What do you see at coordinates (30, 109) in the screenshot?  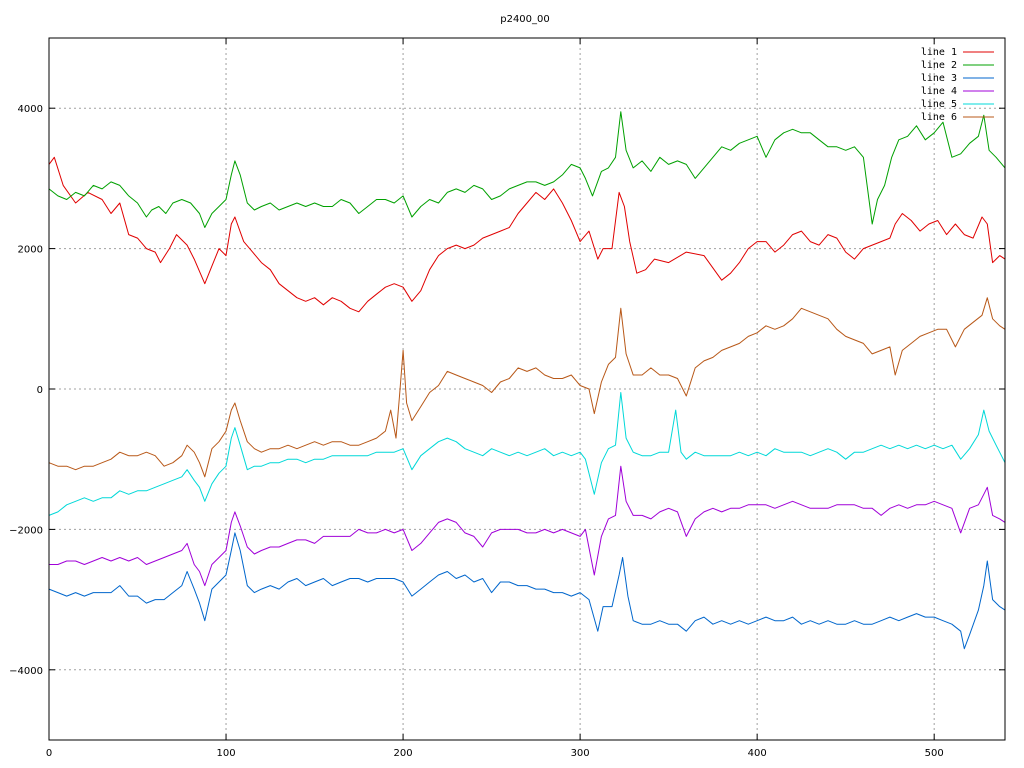 I see `y-tick-label: 4000` at bounding box center [30, 109].